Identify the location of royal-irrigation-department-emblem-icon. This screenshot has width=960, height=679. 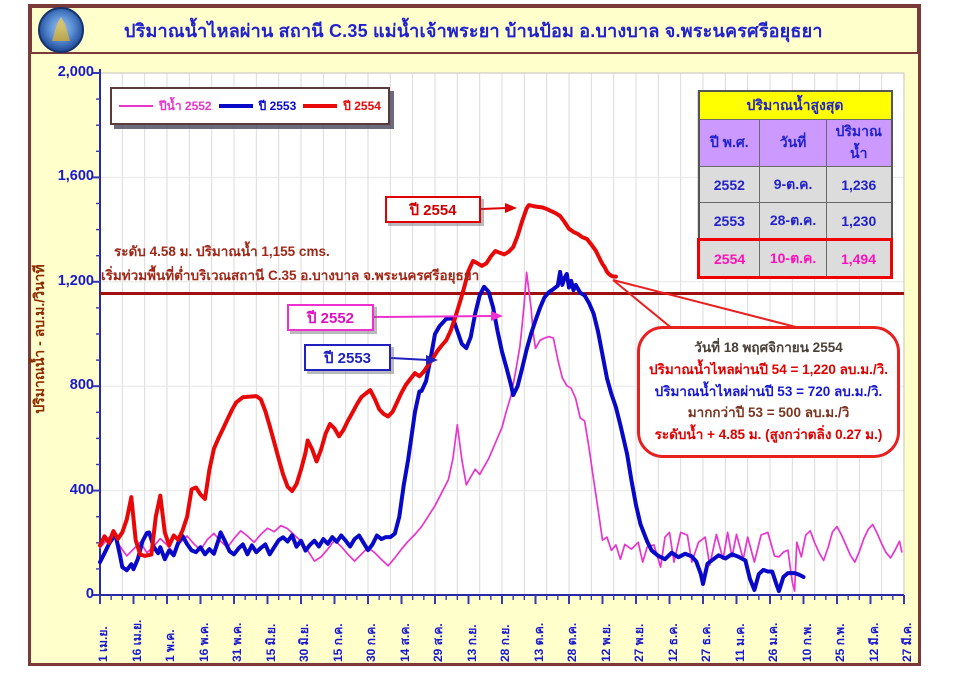
(61, 30).